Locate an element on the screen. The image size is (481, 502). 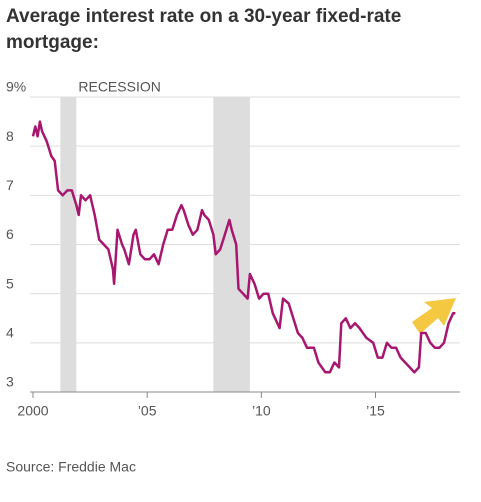
source-note: Source: Freddie Mac is located at coordinates (71, 467).